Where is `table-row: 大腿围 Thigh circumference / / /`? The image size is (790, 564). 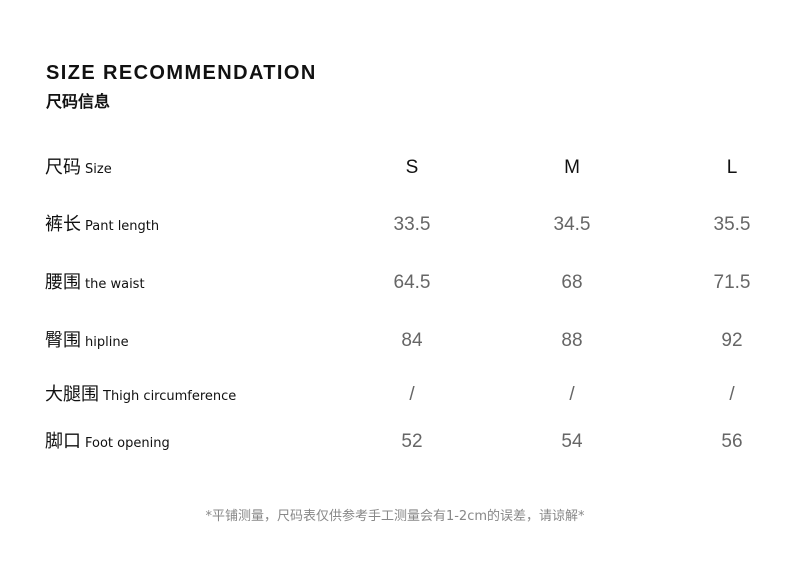
table-row: 大腿围 Thigh circumference / / / is located at coordinates (395, 395).